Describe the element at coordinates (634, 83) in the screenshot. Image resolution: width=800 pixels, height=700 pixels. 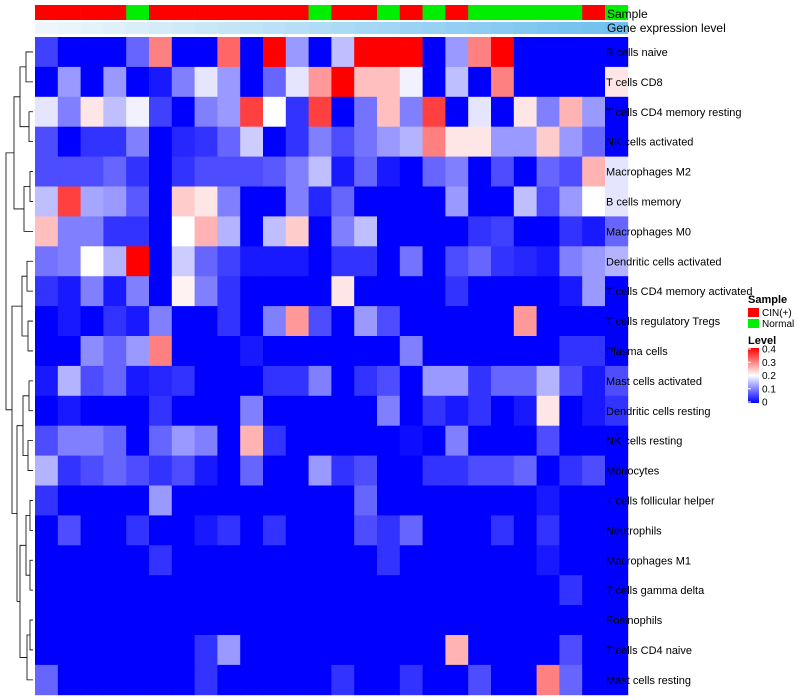
I see `row-label: T cells CD8` at that location.